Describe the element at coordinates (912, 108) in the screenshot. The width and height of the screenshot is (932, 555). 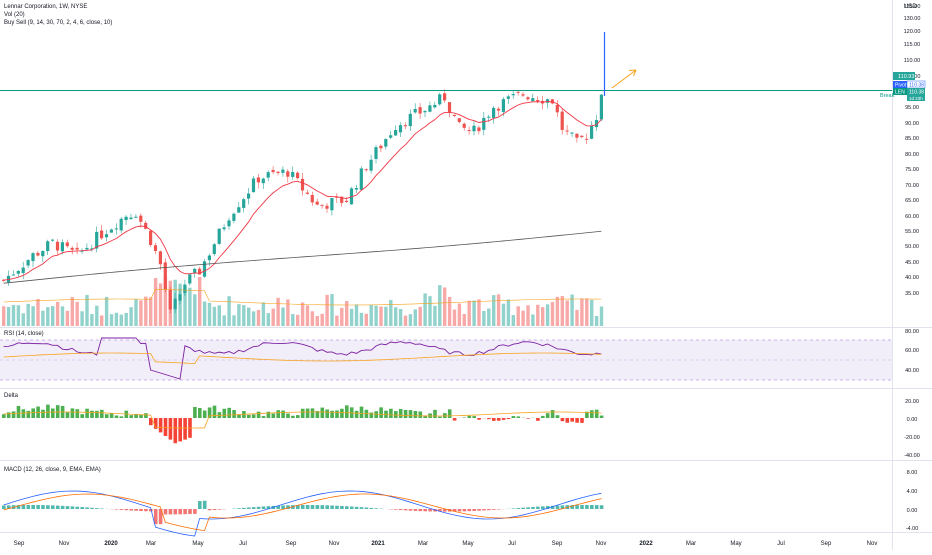
I see `price-tick-label: 95.00` at that location.